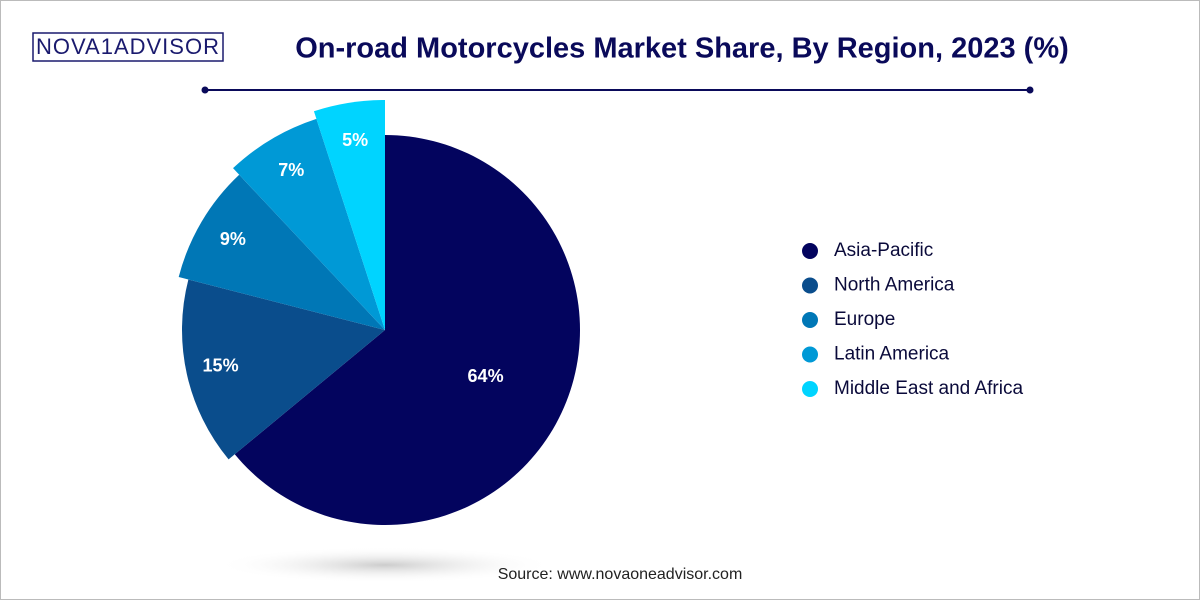 The width and height of the screenshot is (1200, 600). I want to click on source: Source: www.novaoneadvisor.com, so click(620, 574).